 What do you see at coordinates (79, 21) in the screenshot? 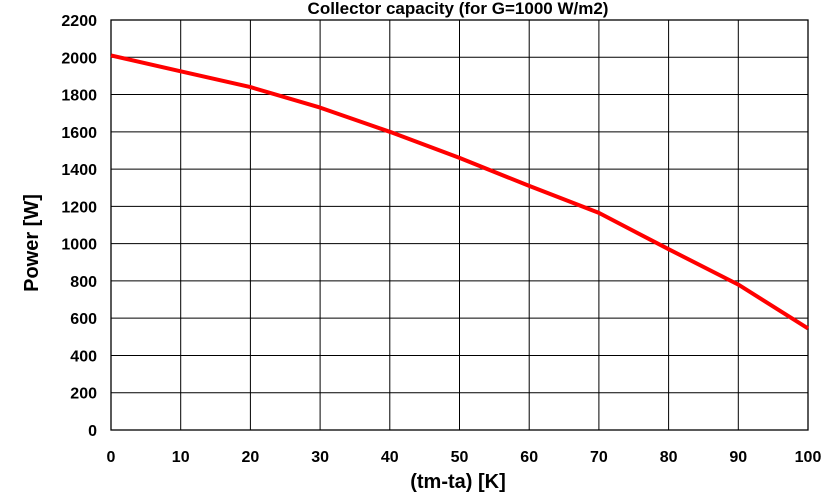
I see `y-tick-label: 2200` at bounding box center [79, 21].